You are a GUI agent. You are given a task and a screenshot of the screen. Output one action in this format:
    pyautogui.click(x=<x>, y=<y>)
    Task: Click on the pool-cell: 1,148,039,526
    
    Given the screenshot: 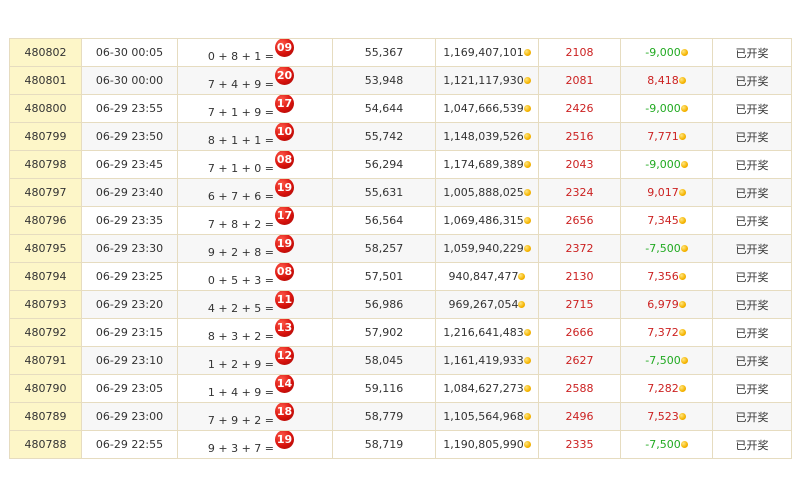 What is the action you would take?
    pyautogui.click(x=487, y=136)
    